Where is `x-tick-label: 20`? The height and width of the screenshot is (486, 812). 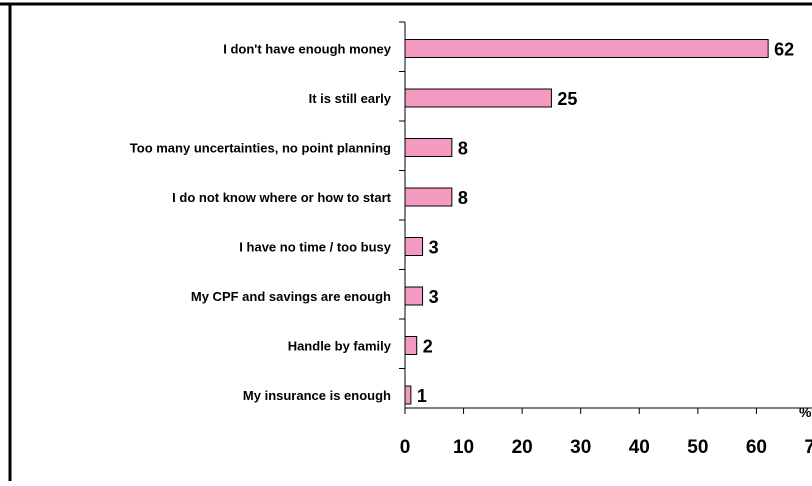 x-tick-label: 20 is located at coordinates (522, 447).